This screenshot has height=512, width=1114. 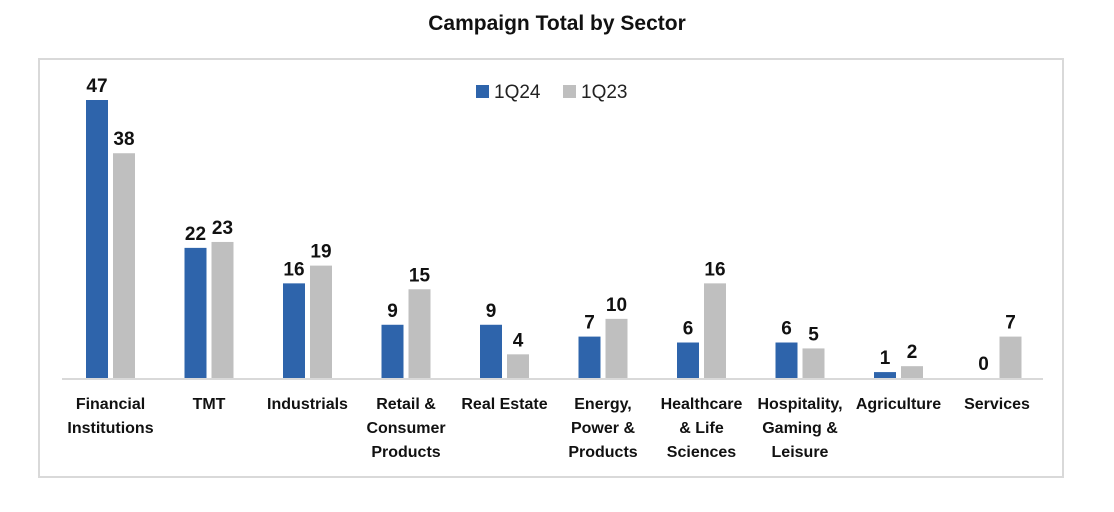 I want to click on data-label-1q24-2: 16, so click(x=293, y=269).